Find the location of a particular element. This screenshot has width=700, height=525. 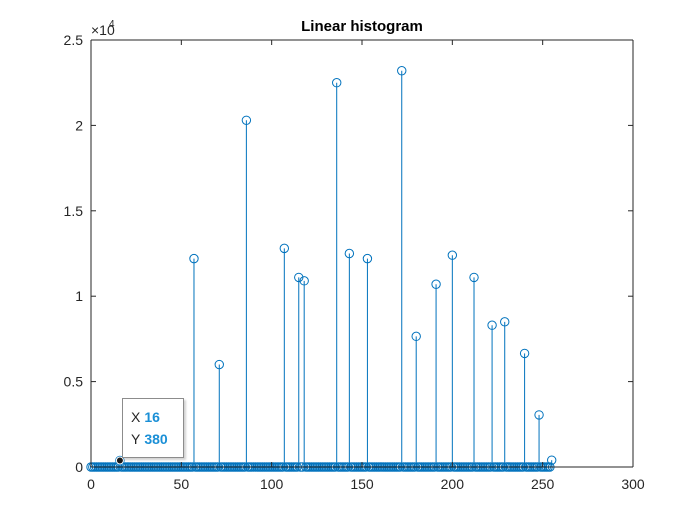

y-tick: 0 is located at coordinates (354, 467).